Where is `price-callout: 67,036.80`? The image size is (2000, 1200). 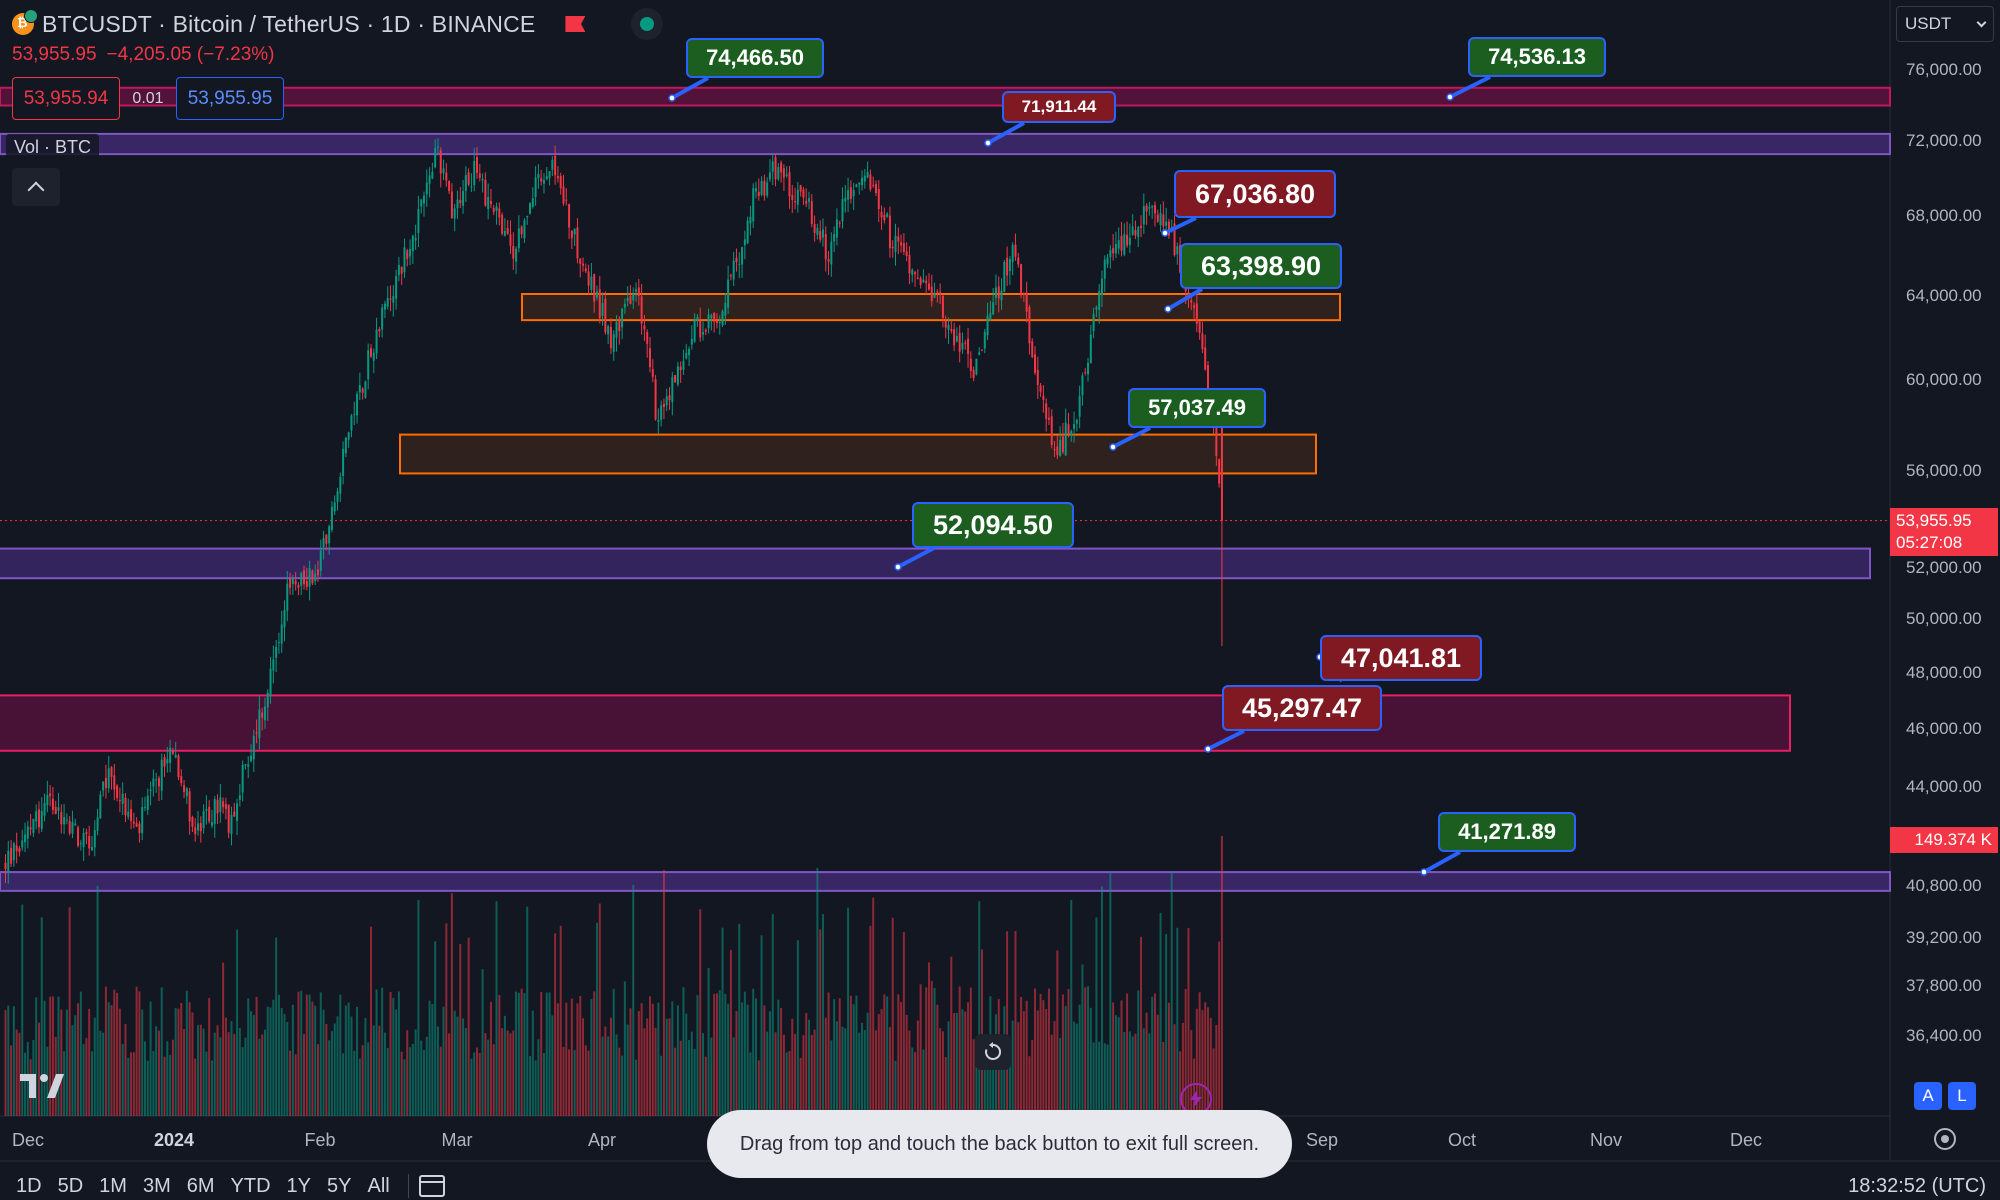
price-callout: 67,036.80 is located at coordinates (1255, 194).